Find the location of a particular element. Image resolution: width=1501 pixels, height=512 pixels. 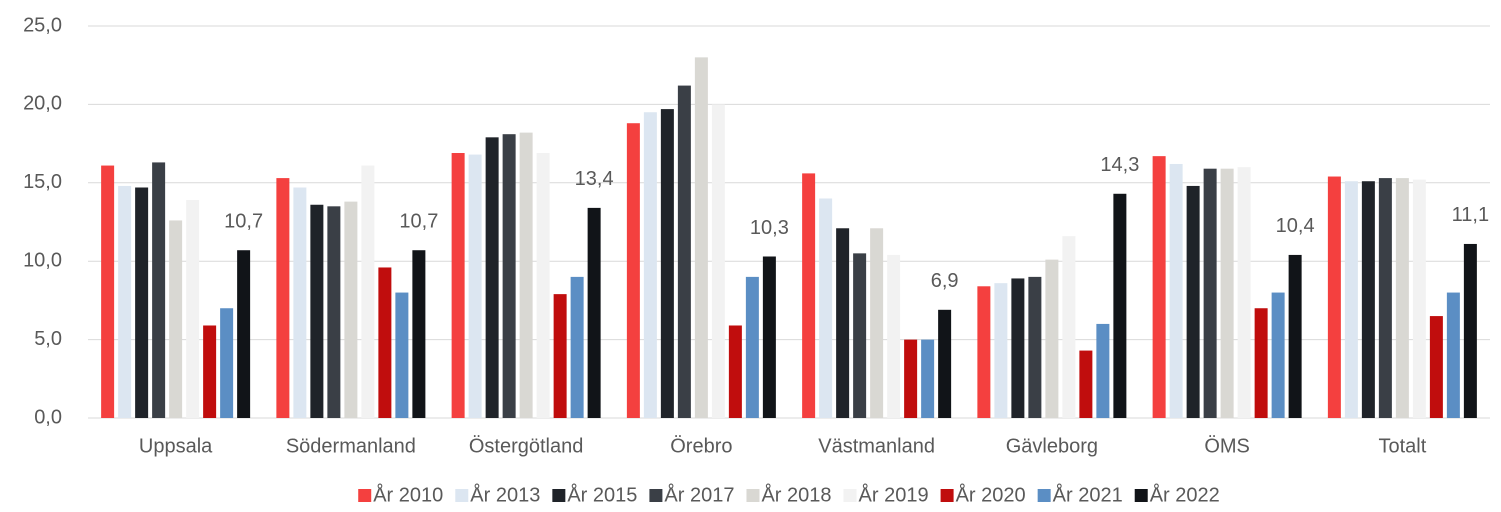

legend-label: År 2017 is located at coordinates (699, 494).